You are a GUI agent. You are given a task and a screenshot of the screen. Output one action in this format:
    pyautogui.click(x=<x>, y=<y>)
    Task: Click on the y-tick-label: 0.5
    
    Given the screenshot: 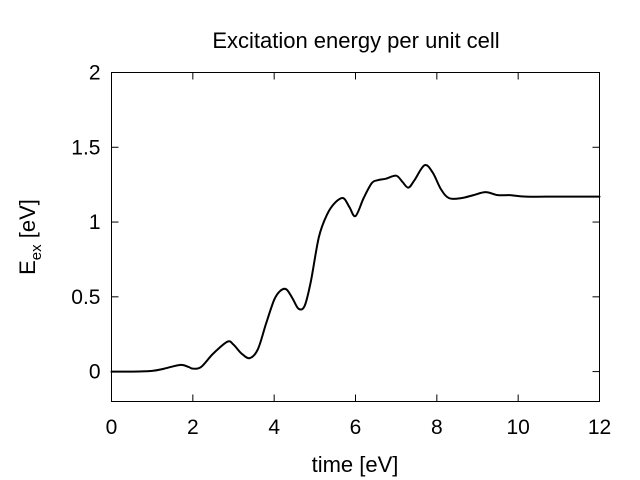 What is the action you would take?
    pyautogui.click(x=85, y=297)
    